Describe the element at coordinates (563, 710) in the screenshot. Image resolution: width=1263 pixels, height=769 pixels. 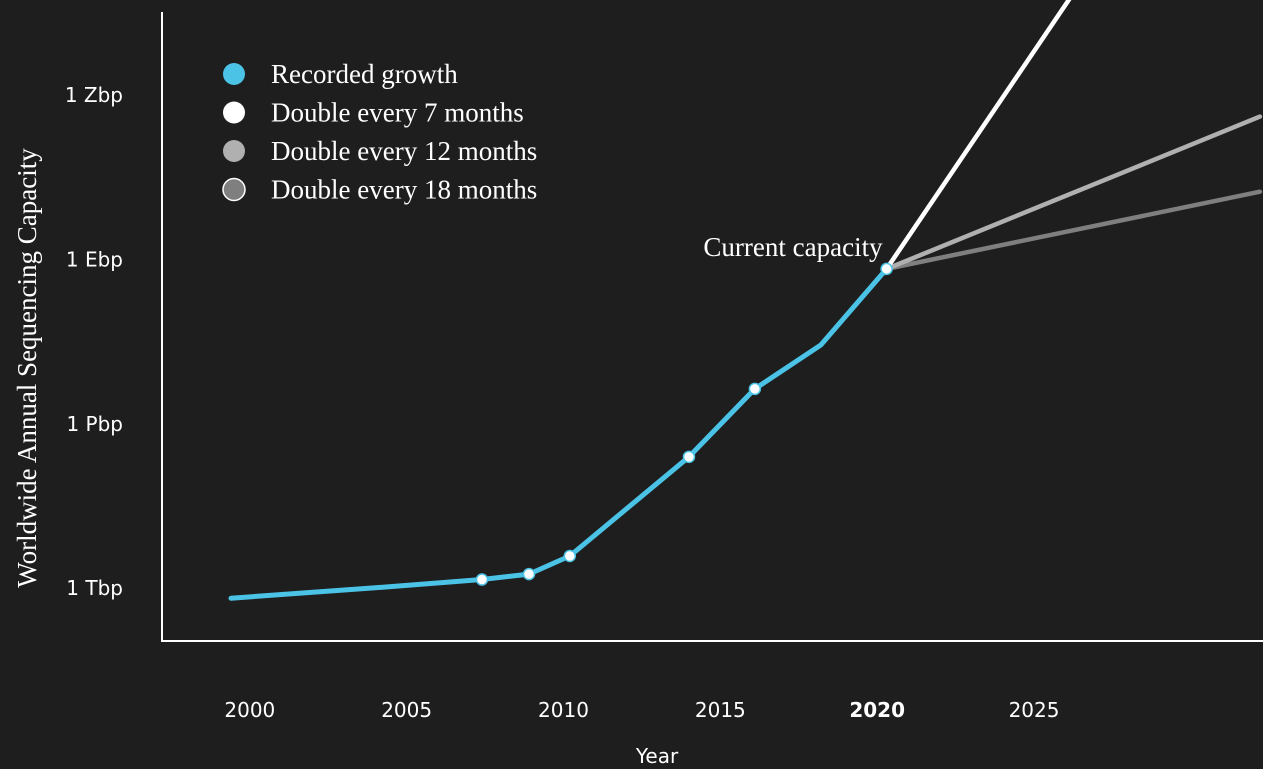
I see `x-tick-label: 2010` at that location.